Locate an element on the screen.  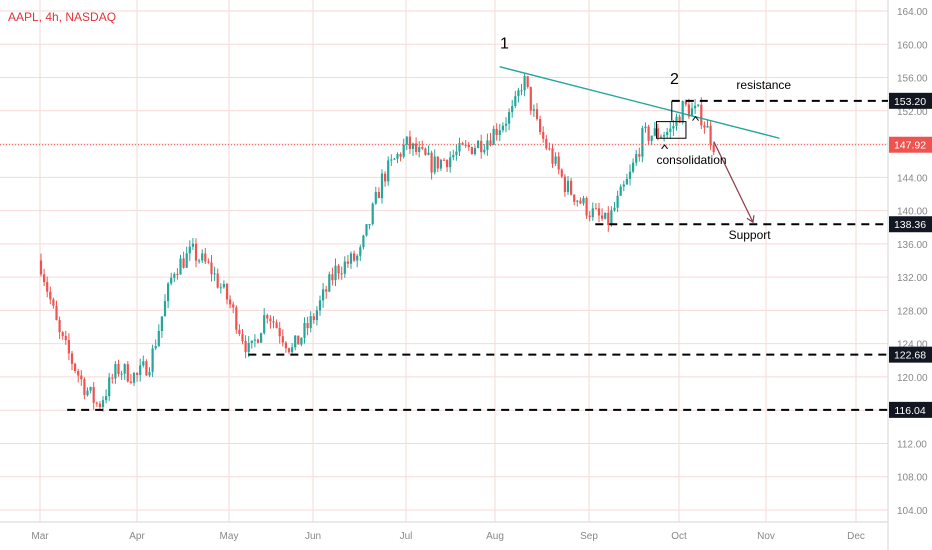
price-tag-label: 122.68 is located at coordinates (910, 356).